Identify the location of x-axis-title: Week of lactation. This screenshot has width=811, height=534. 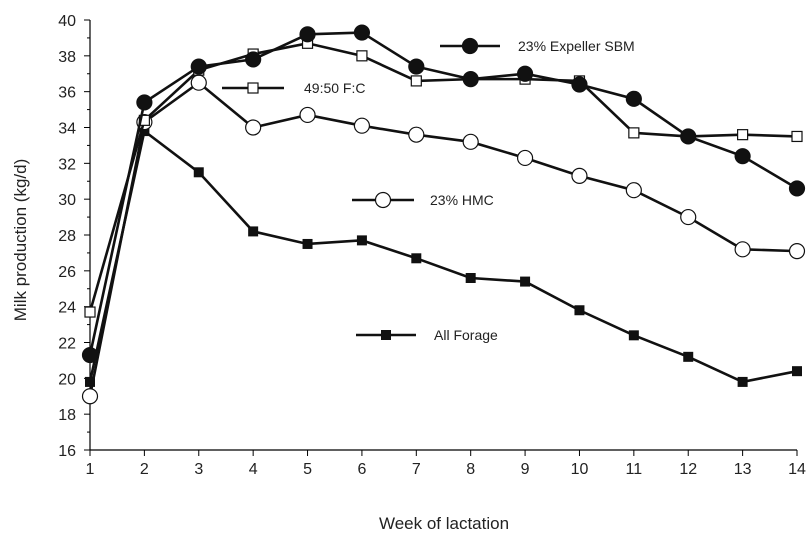
(444, 523).